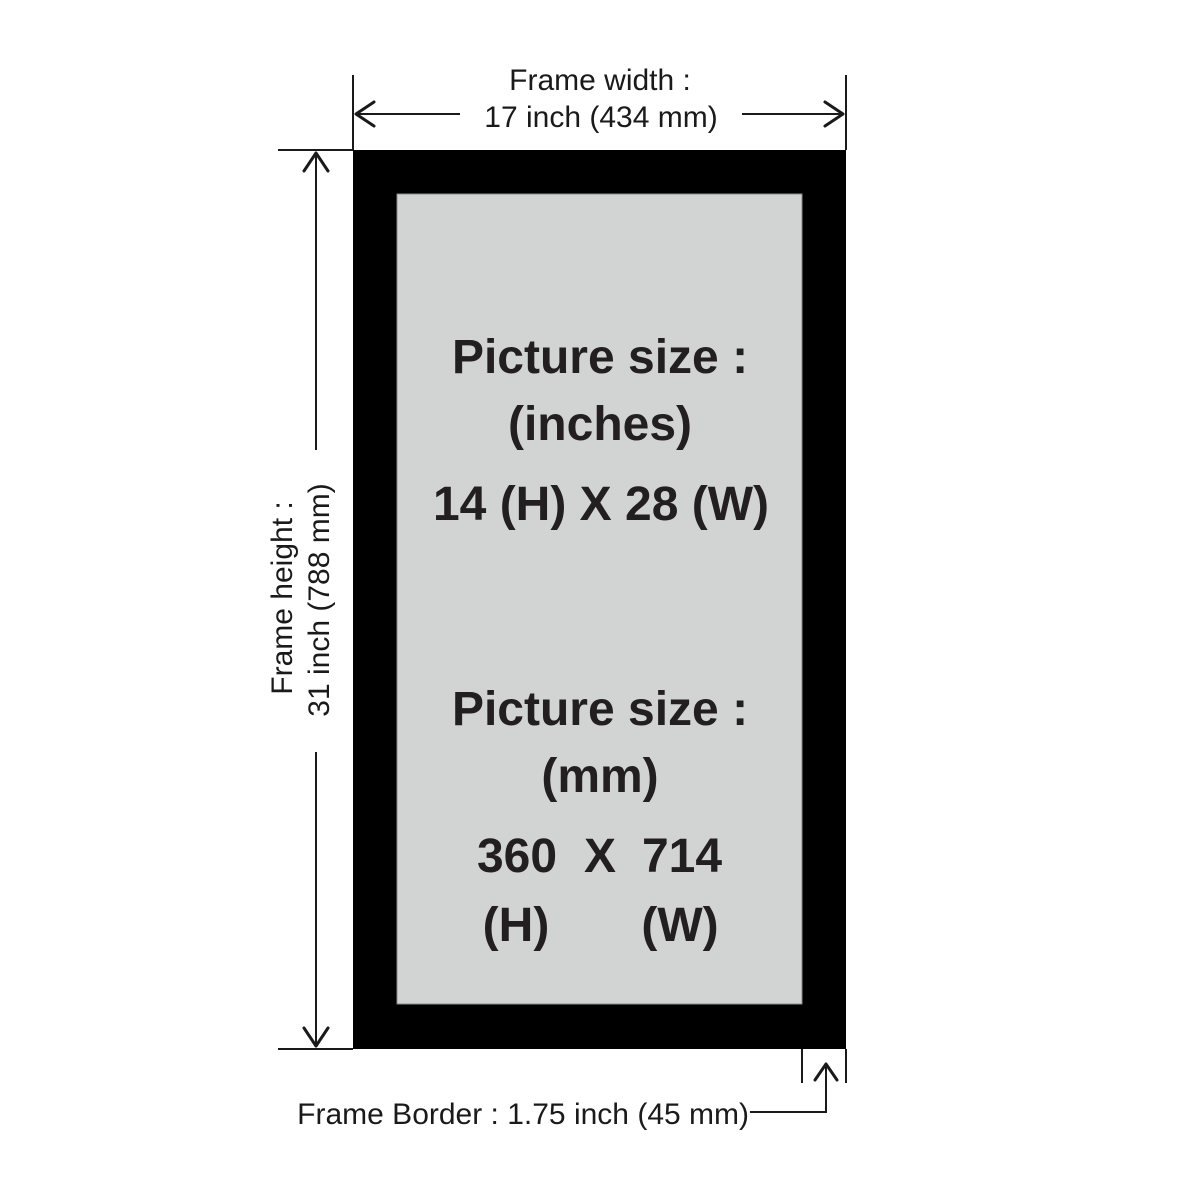 Image resolution: width=1199 pixels, height=1199 pixels. I want to click on frame-width-label: Frame width :, so click(600, 80).